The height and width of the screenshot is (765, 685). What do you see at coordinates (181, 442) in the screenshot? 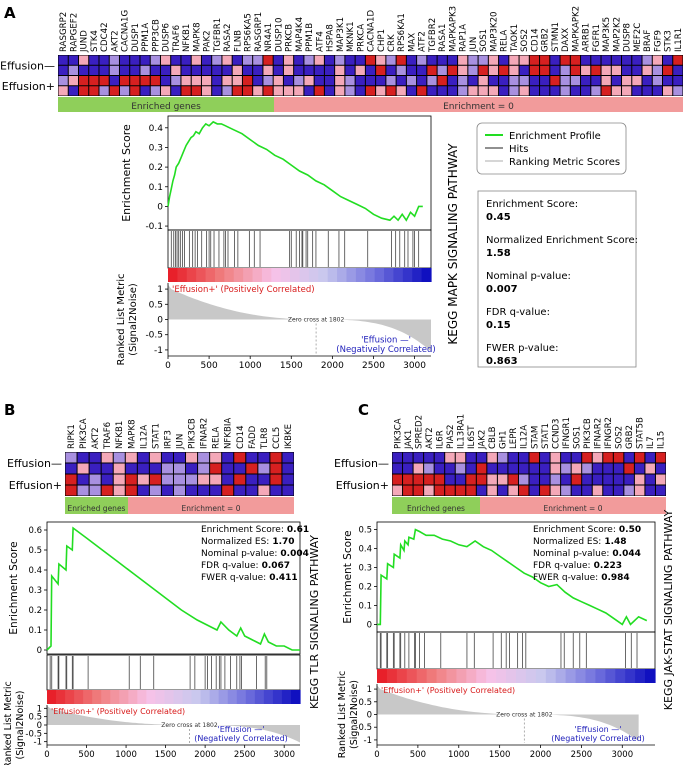
I see `gene-name: JUN` at bounding box center [181, 442].